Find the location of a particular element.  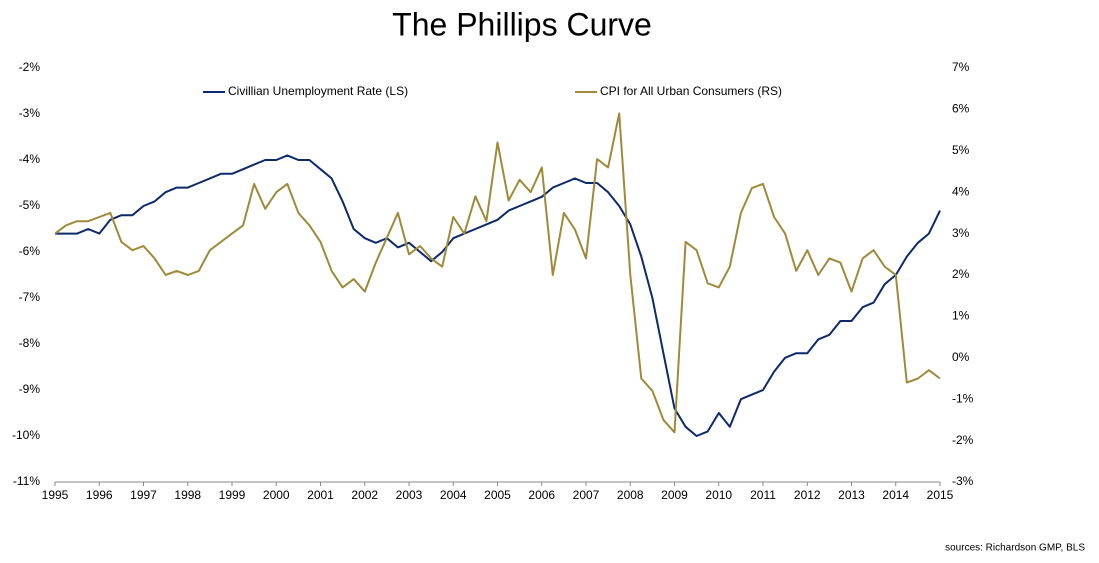

y2-tick-label: 0% is located at coordinates (961, 357).